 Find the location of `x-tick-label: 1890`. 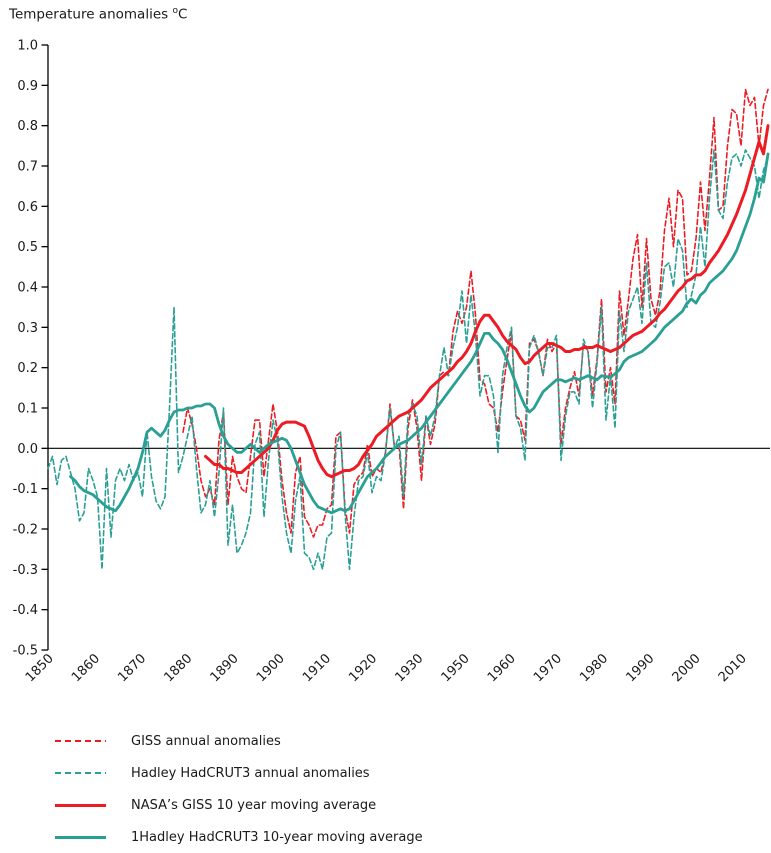

x-tick-label: 1890 is located at coordinates (225, 668).